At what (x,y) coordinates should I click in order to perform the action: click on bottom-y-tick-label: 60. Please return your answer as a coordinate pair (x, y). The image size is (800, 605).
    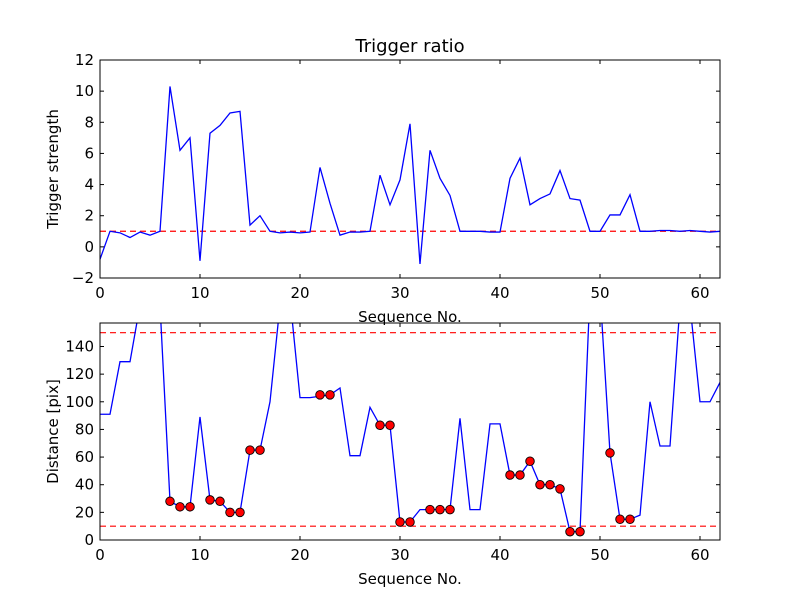
    Looking at the image, I should click on (84, 457).